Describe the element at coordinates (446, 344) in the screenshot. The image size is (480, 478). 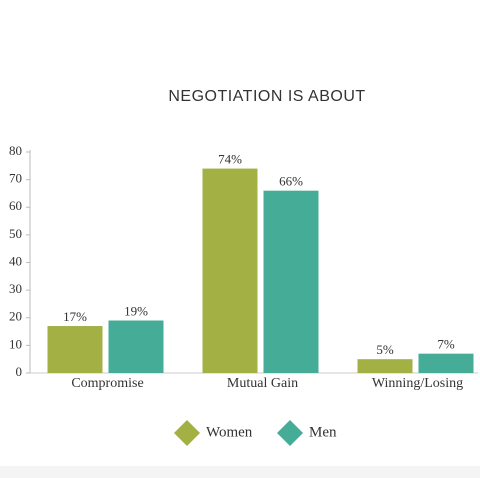
I see `data-label: 7%` at that location.